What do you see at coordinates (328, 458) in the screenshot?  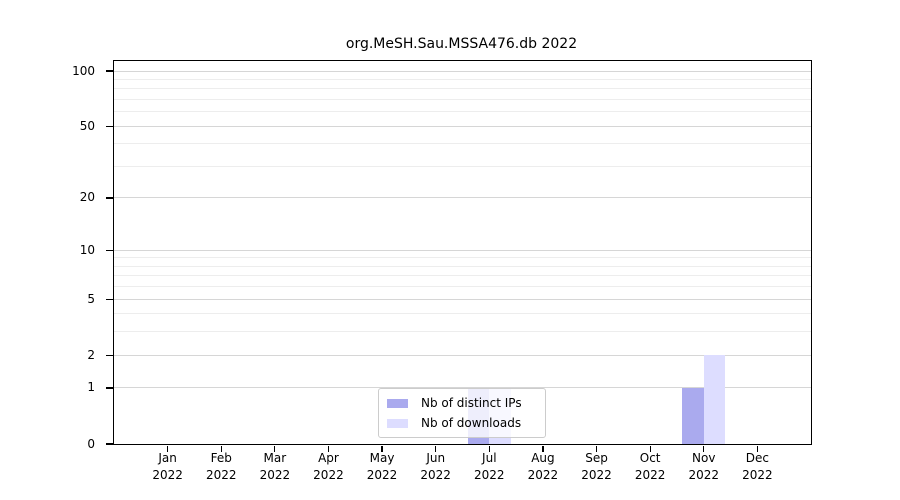 I see `x-tick-month: Apr` at bounding box center [328, 458].